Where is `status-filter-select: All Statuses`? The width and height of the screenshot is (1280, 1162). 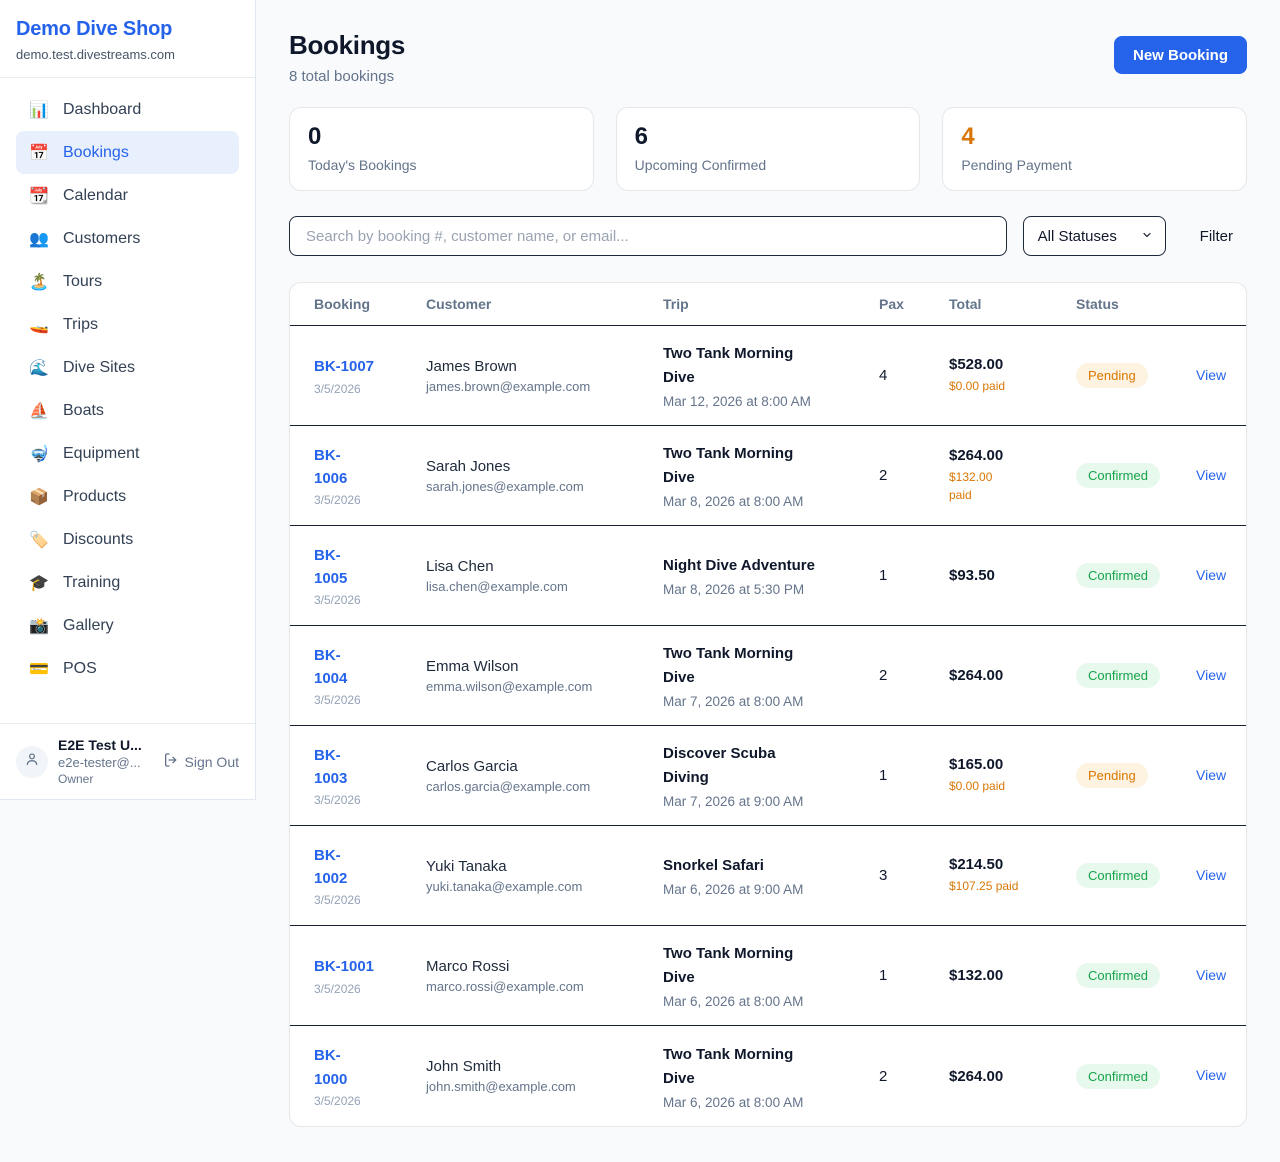 status-filter-select: All Statuses is located at coordinates (1094, 236).